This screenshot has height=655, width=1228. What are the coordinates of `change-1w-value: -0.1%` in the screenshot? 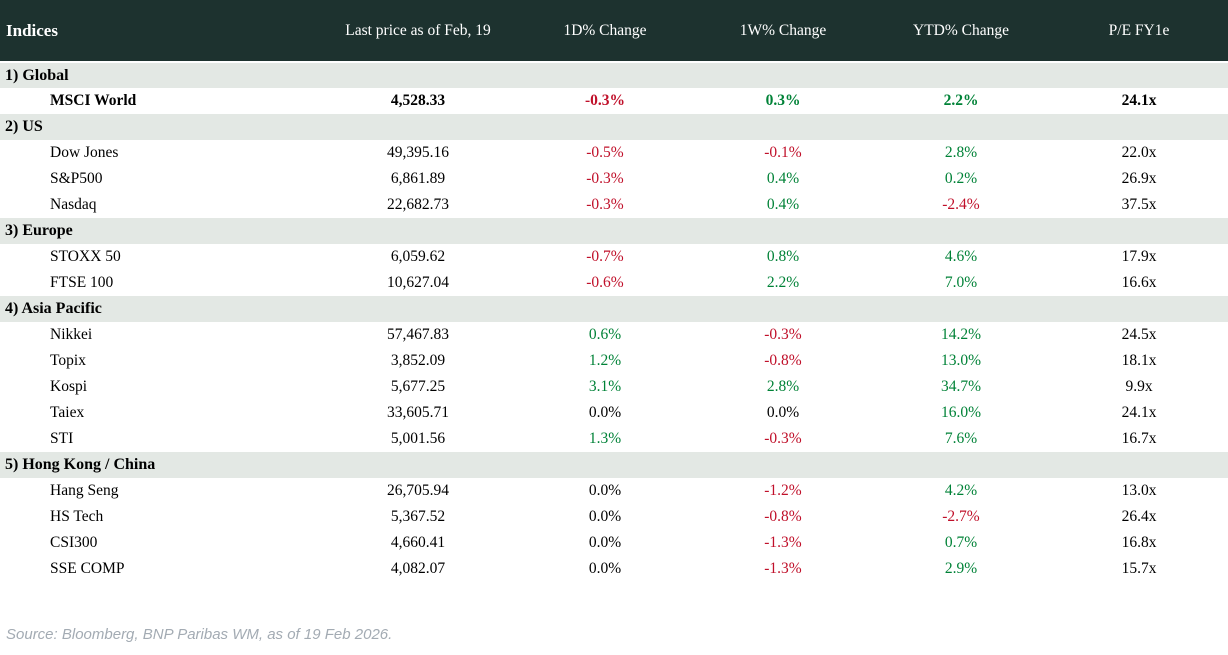 It's located at (783, 152).